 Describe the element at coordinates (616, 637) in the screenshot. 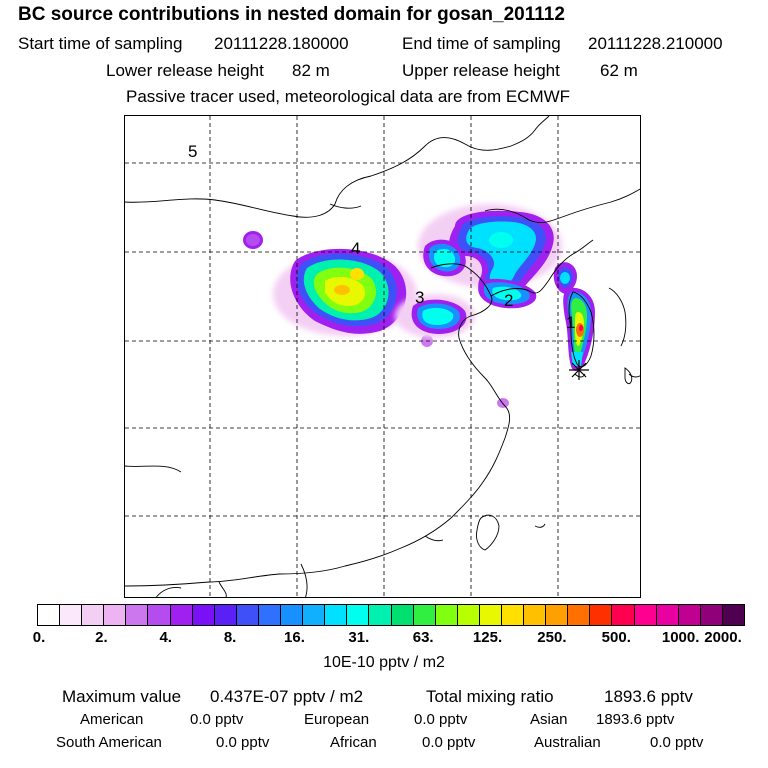

I see `colorbar-tick-label: 500.` at that location.